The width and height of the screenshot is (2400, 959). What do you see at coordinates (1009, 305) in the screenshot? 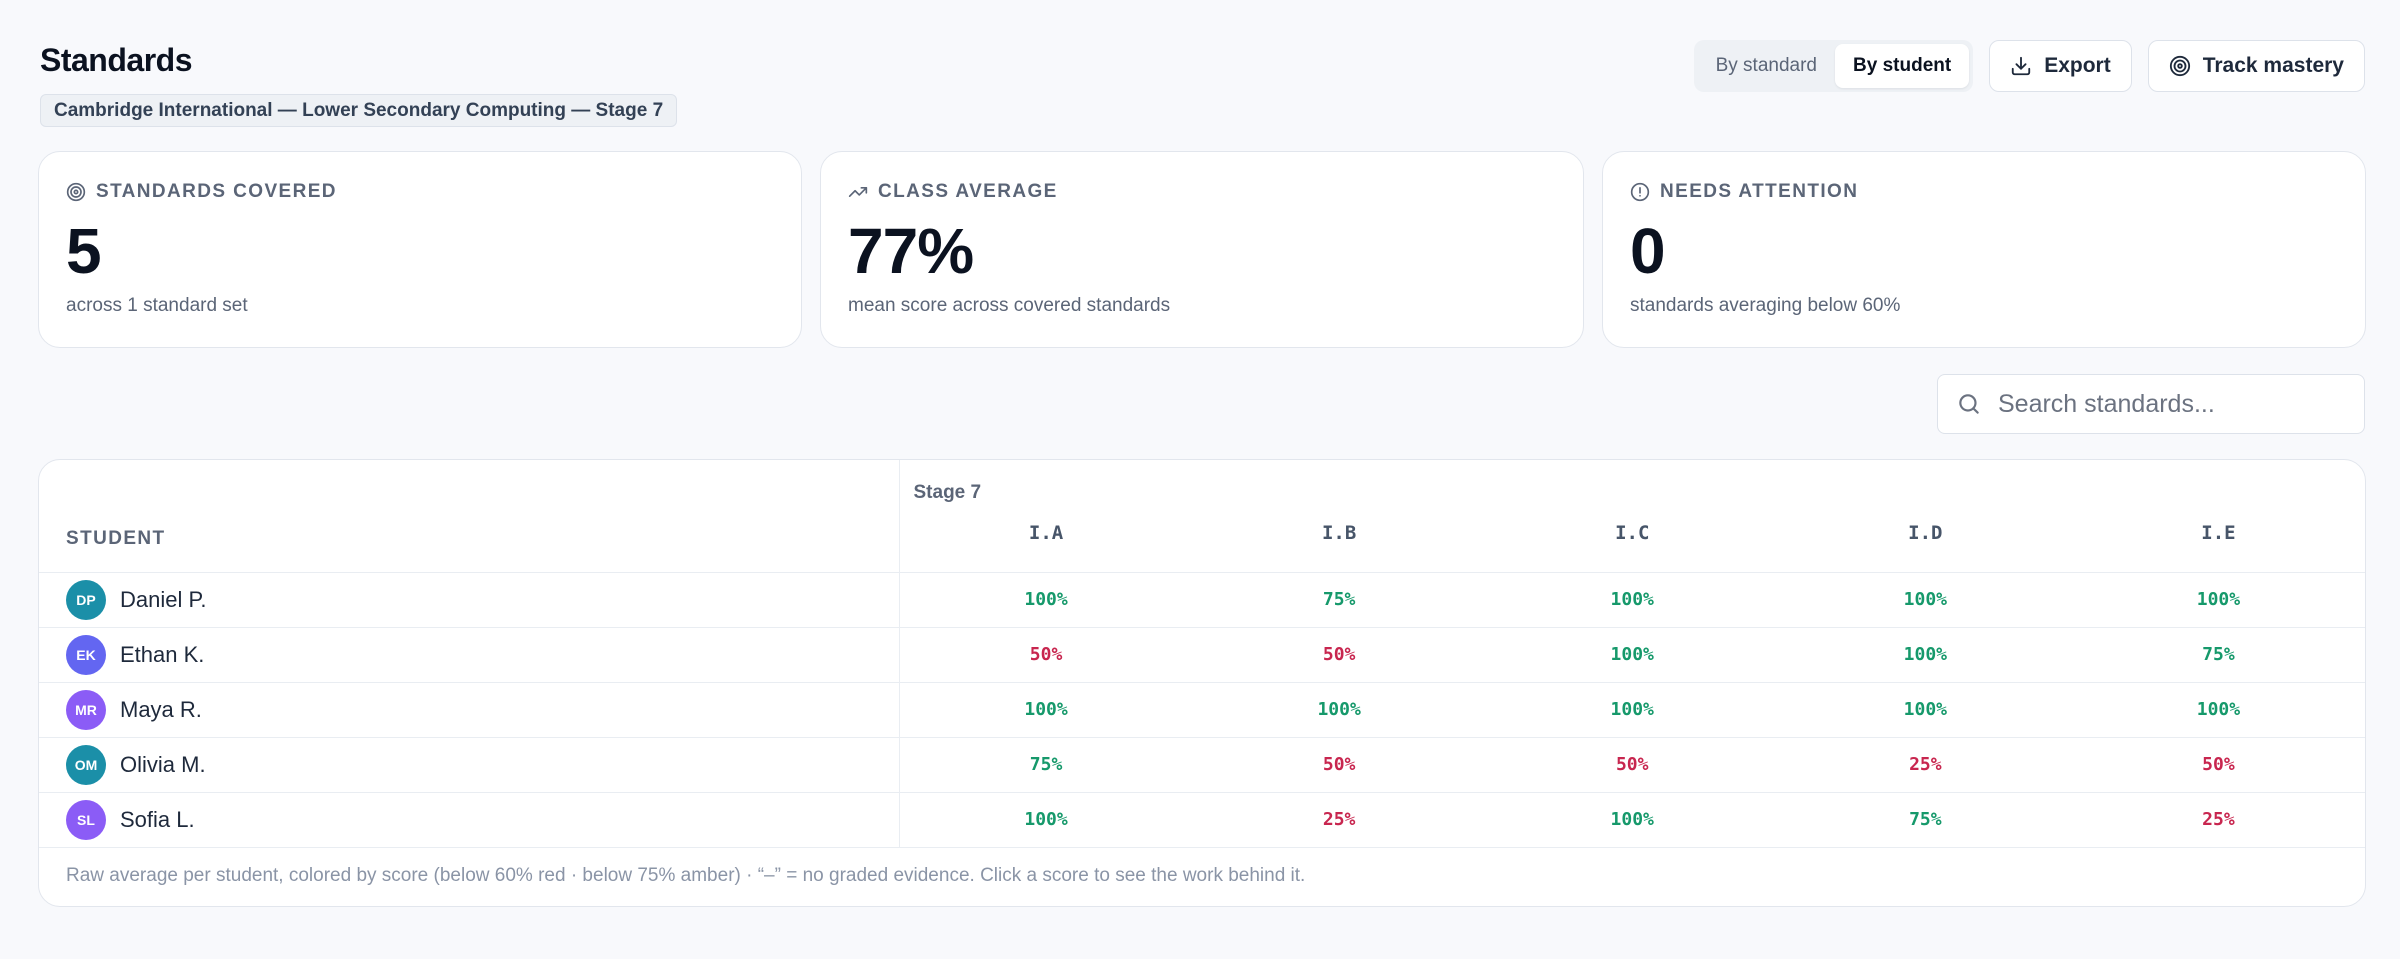
I see `card-subtext: mean score across covered standards` at bounding box center [1009, 305].